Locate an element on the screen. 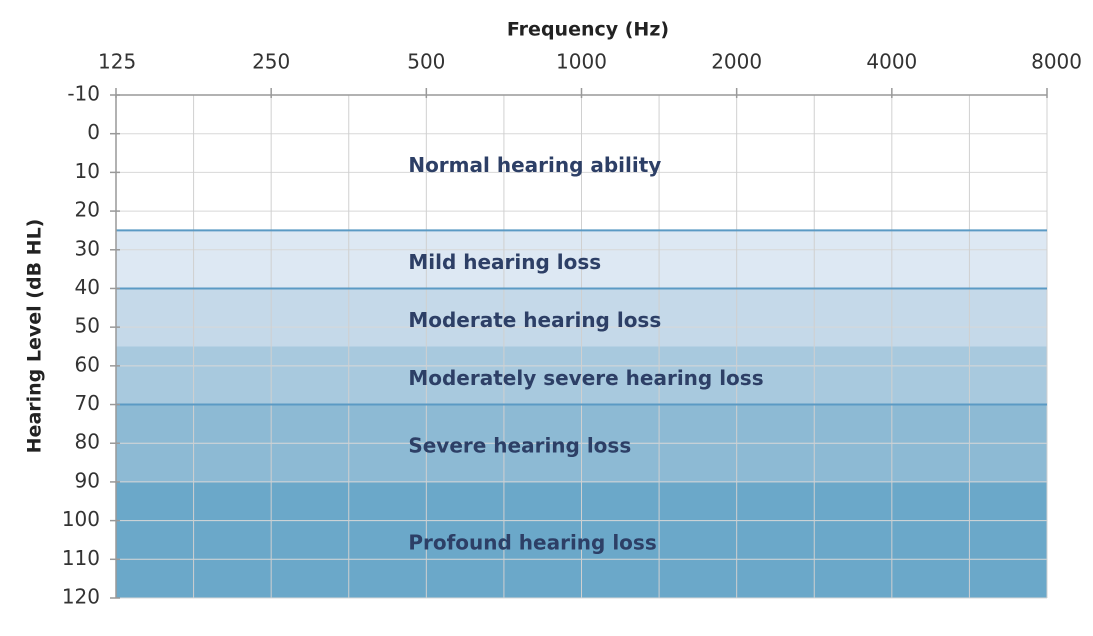  y-tick-label: 120 is located at coordinates (81, 597).